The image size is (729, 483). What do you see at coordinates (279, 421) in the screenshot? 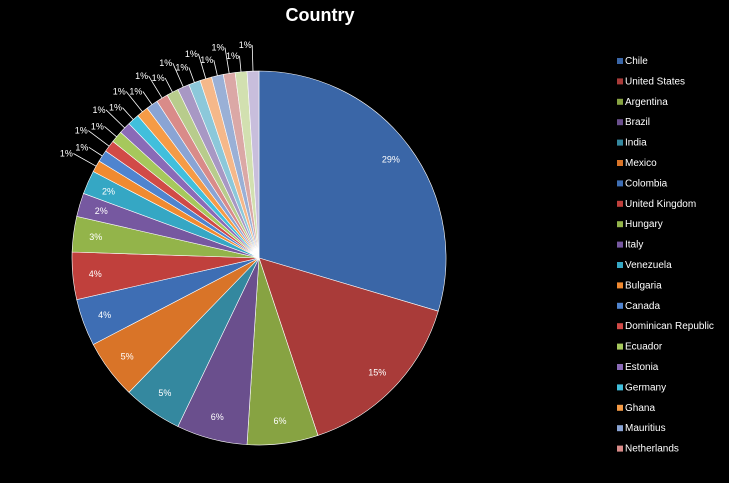
I see `data-label-argentina: 6%` at bounding box center [279, 421].